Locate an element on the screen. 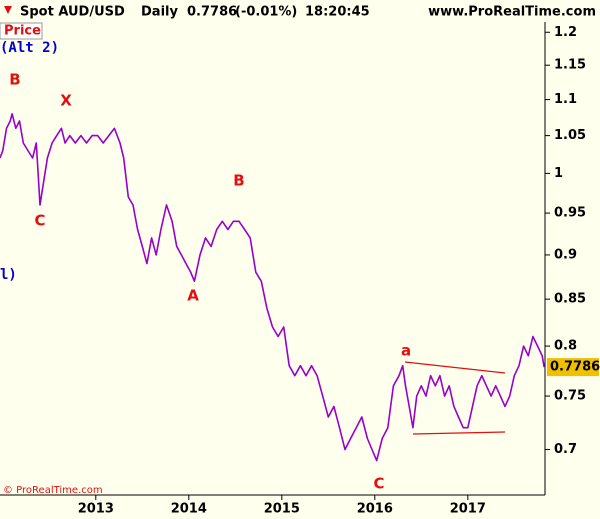 This screenshot has height=519, width=600. wave-label: A is located at coordinates (193, 296).